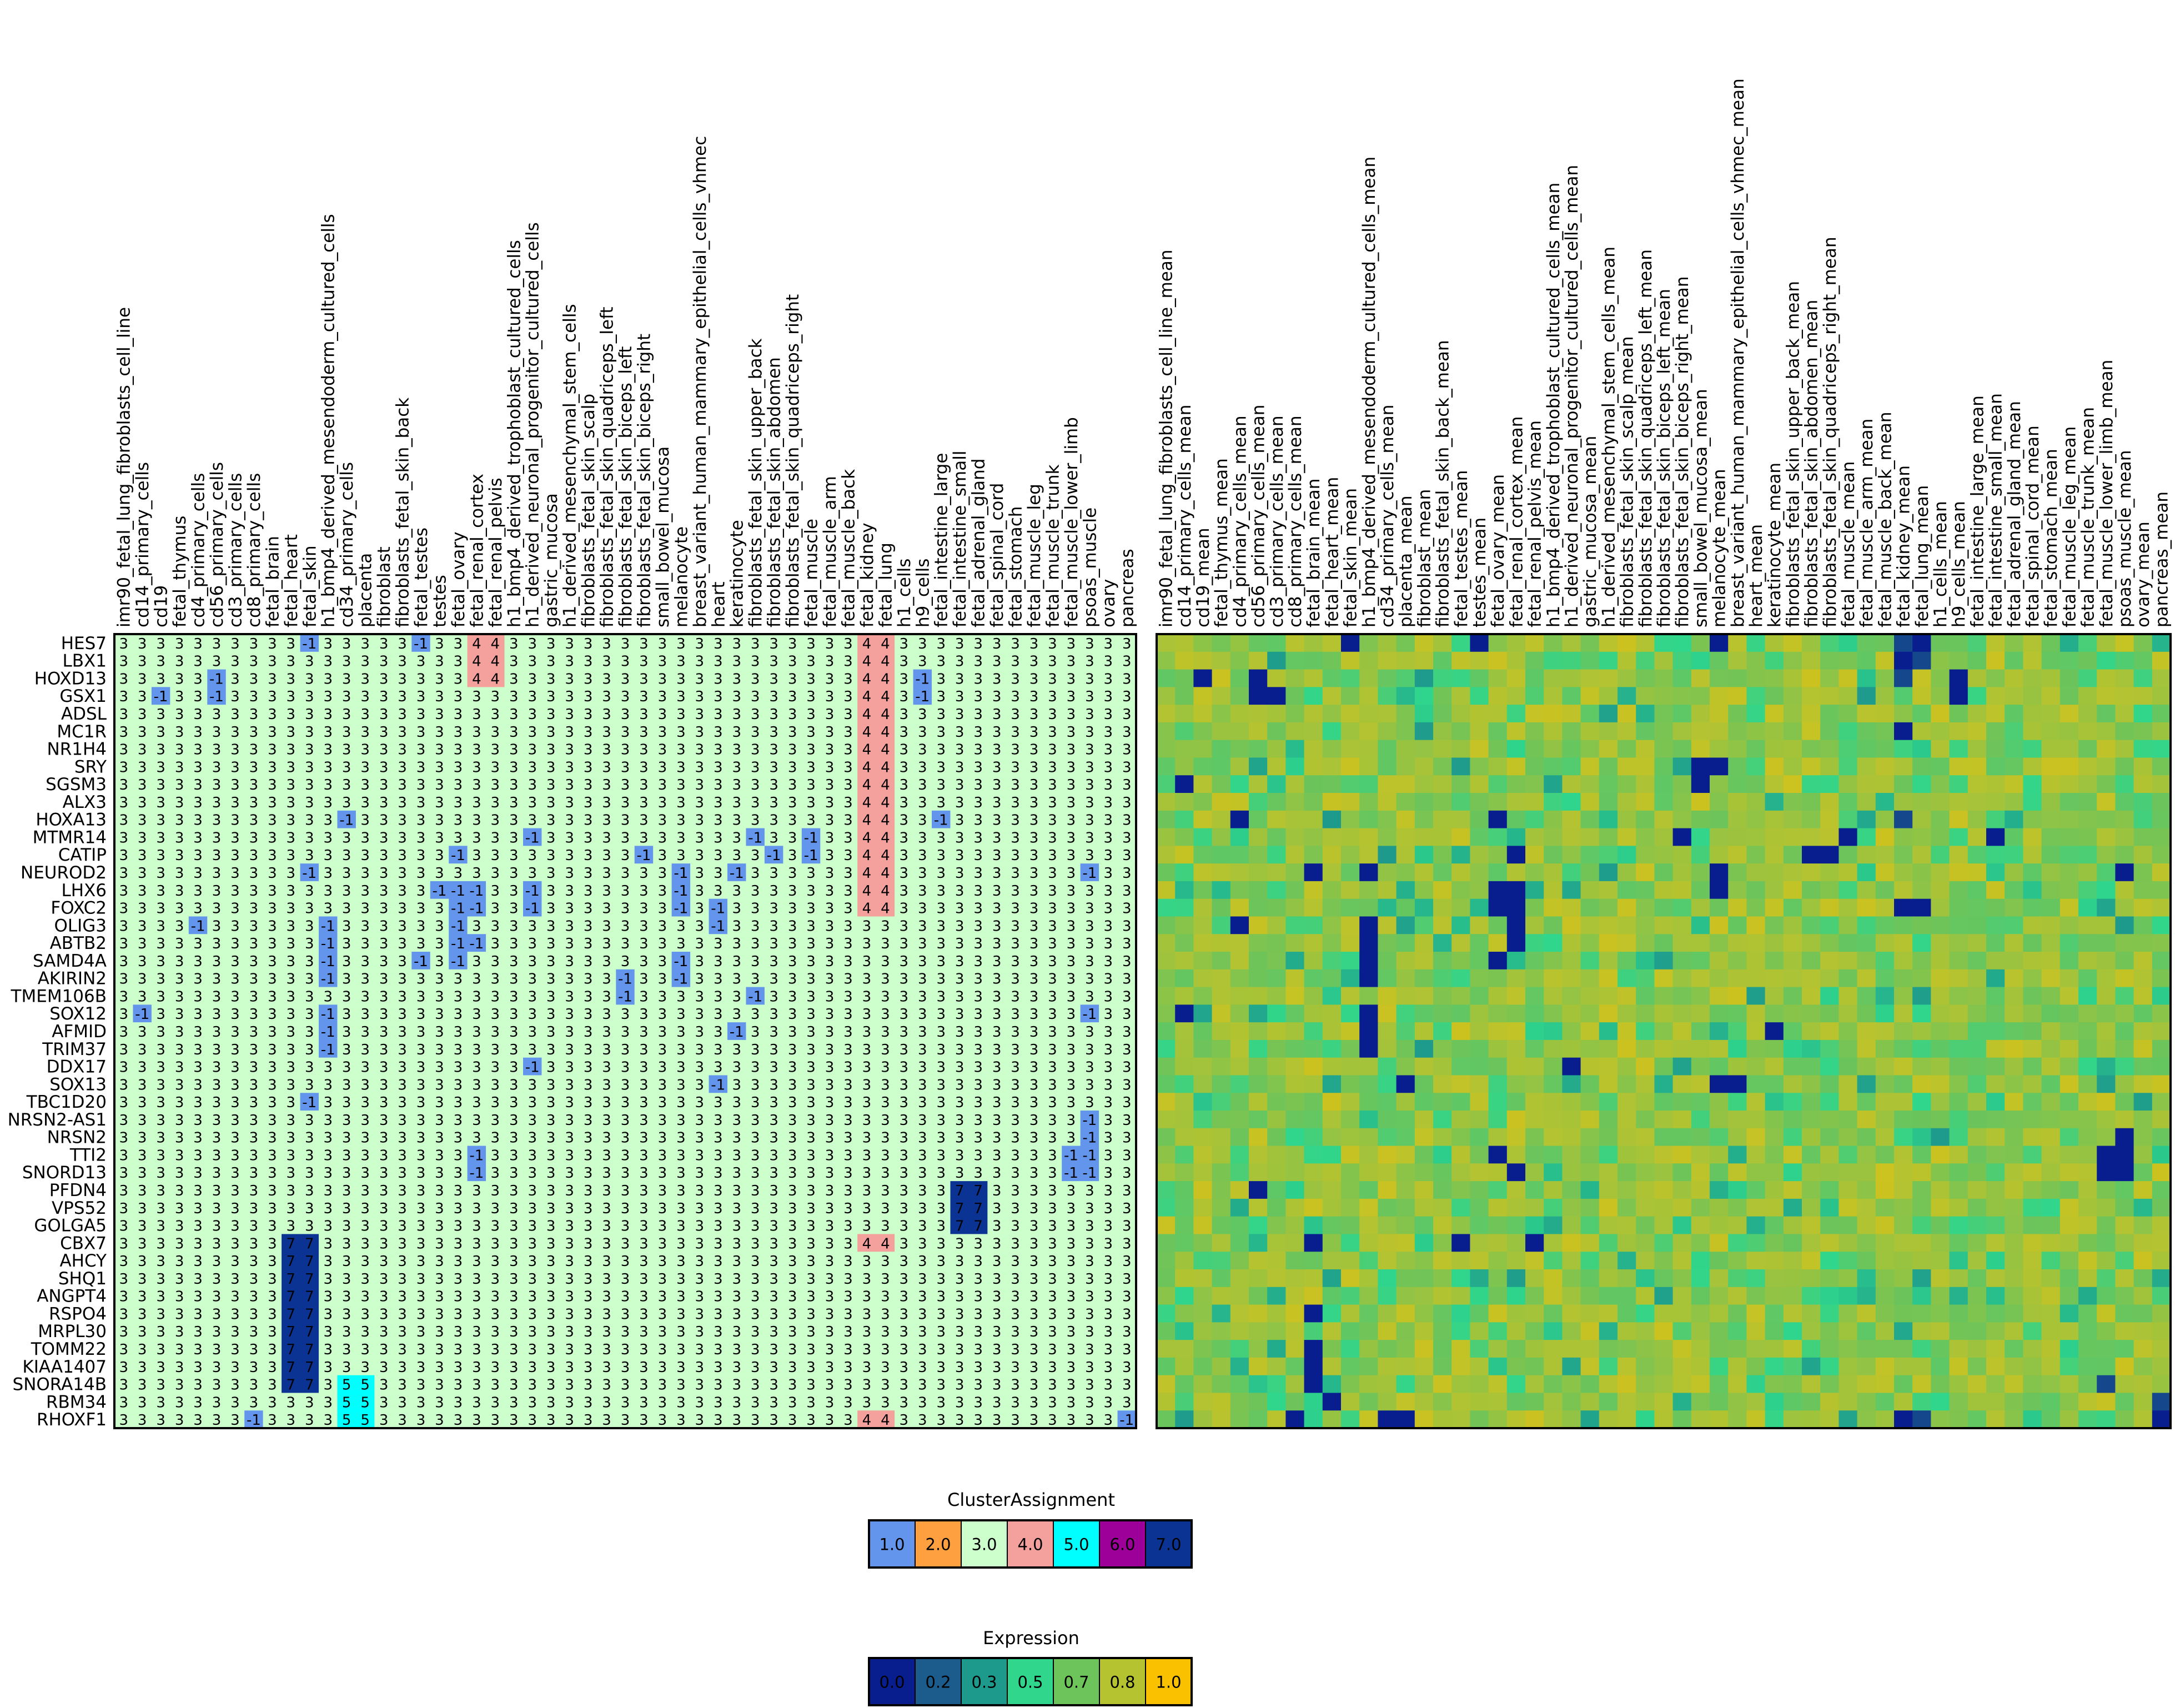 The image size is (2175, 1708). What do you see at coordinates (867, 679) in the screenshot?
I see `cluster-cell-label: 4` at bounding box center [867, 679].